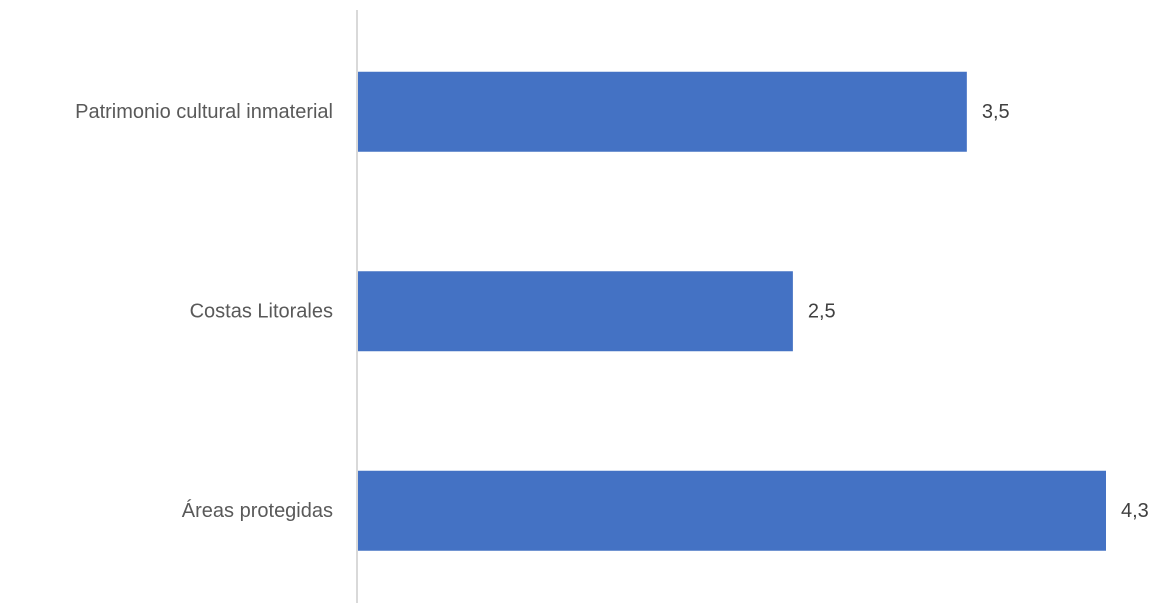 The width and height of the screenshot is (1160, 603). What do you see at coordinates (261, 311) in the screenshot?
I see `category-label: Costas Litorales` at bounding box center [261, 311].